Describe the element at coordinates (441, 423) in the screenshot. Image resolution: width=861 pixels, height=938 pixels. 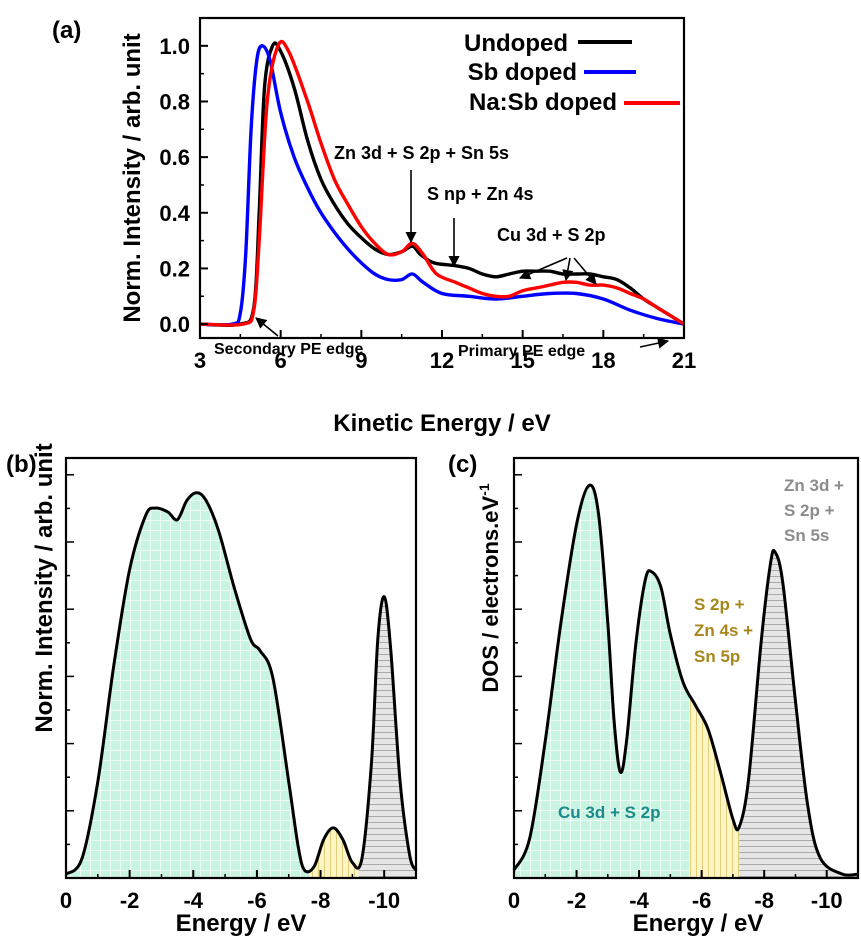
I see `panel-a-x-axis-label: Kinetic Energy / eV` at that location.